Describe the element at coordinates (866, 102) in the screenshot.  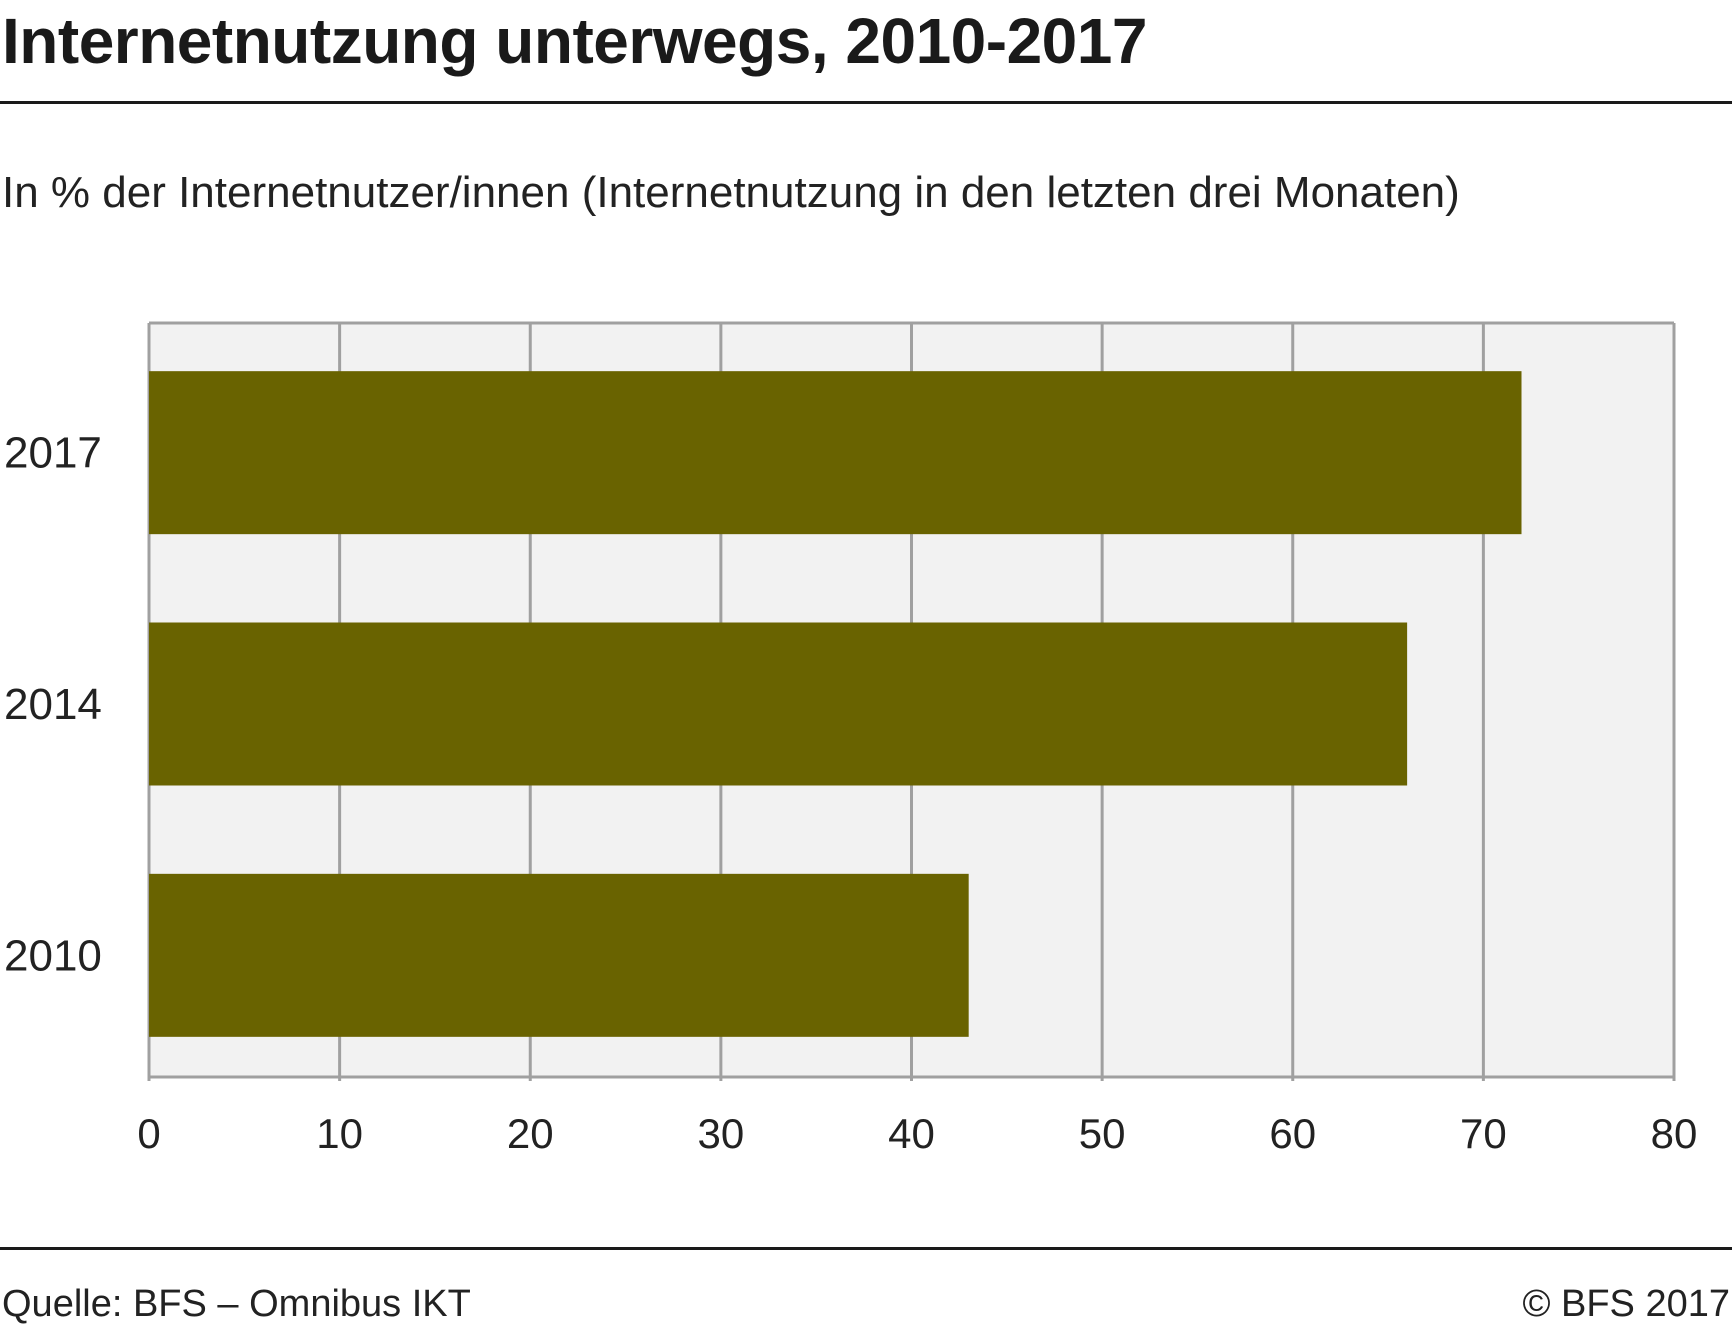
I see `title-rule` at that location.